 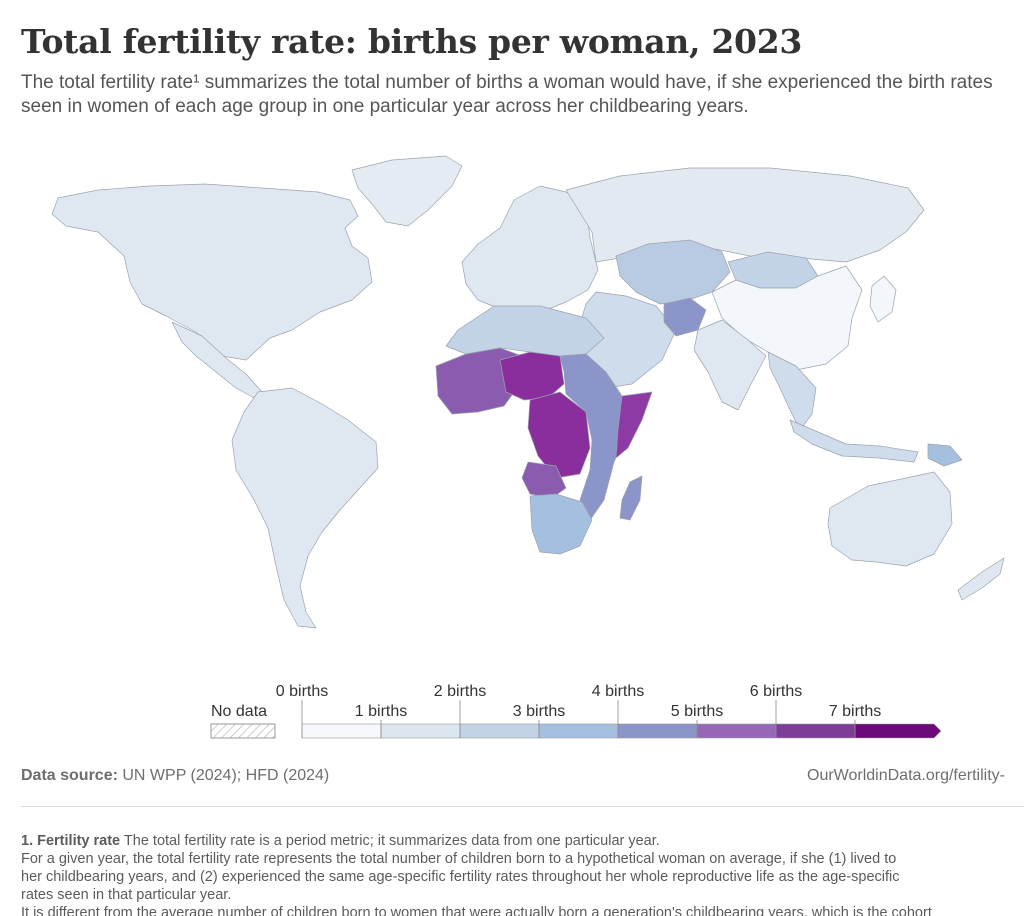 What do you see at coordinates (239, 711) in the screenshot?
I see `no-data-label: No data` at bounding box center [239, 711].